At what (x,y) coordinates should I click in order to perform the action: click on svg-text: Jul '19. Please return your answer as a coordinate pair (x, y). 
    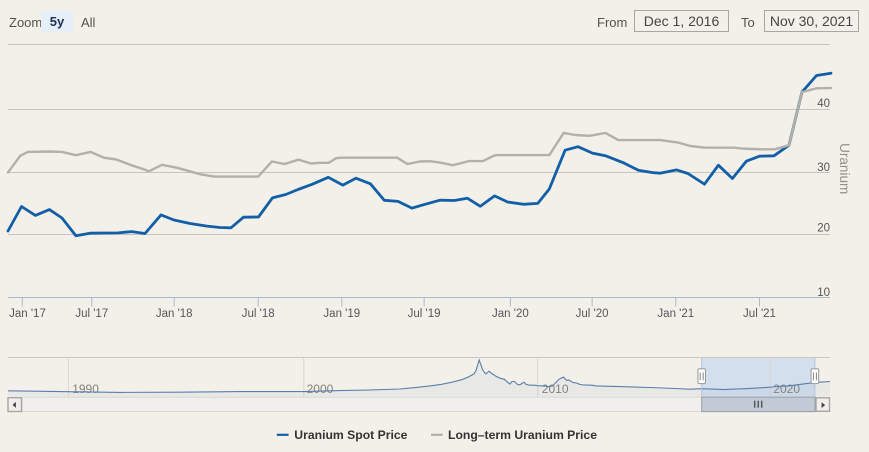
    Looking at the image, I should click on (424, 314).